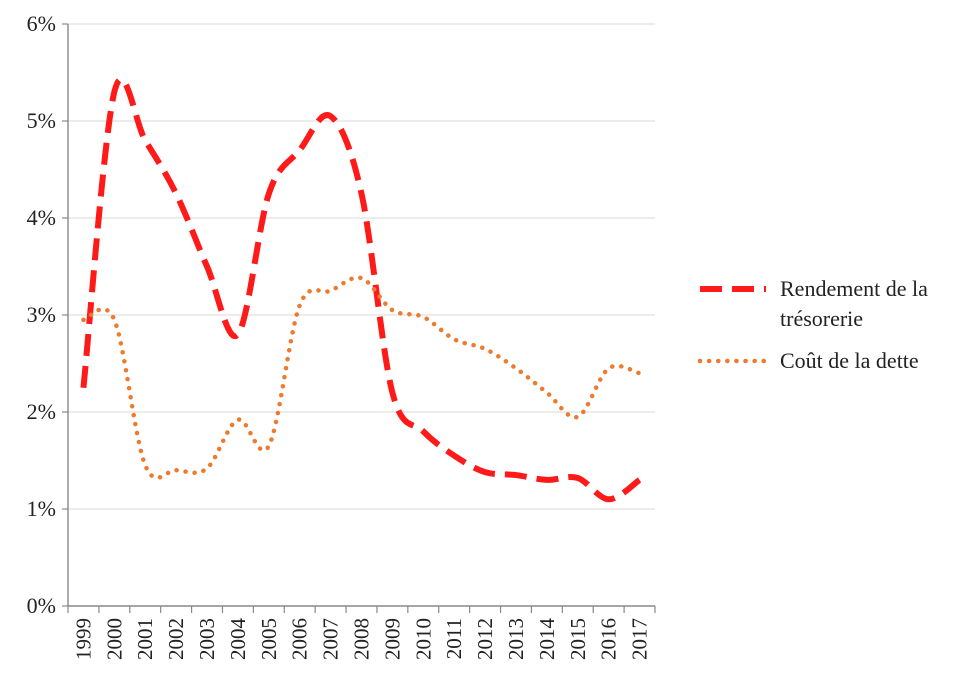 This screenshot has height=692, width=967. I want to click on y-tick-label: 3%, so click(41, 314).